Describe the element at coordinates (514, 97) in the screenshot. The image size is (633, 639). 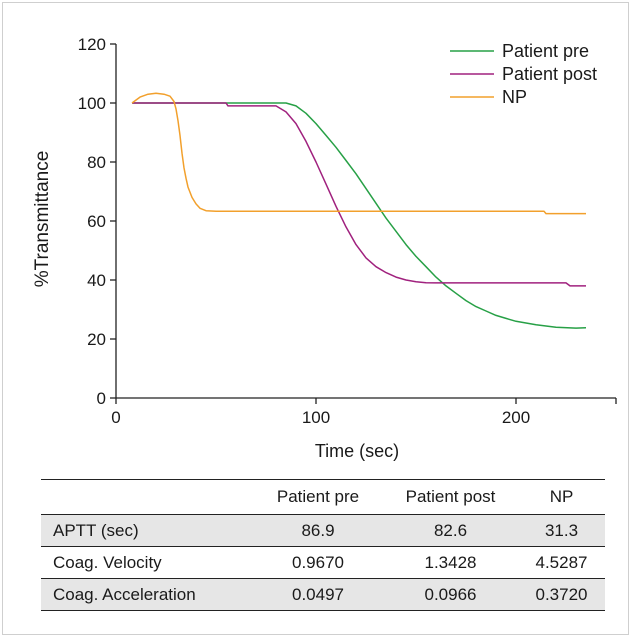
I see `legend-label-np: NP` at that location.